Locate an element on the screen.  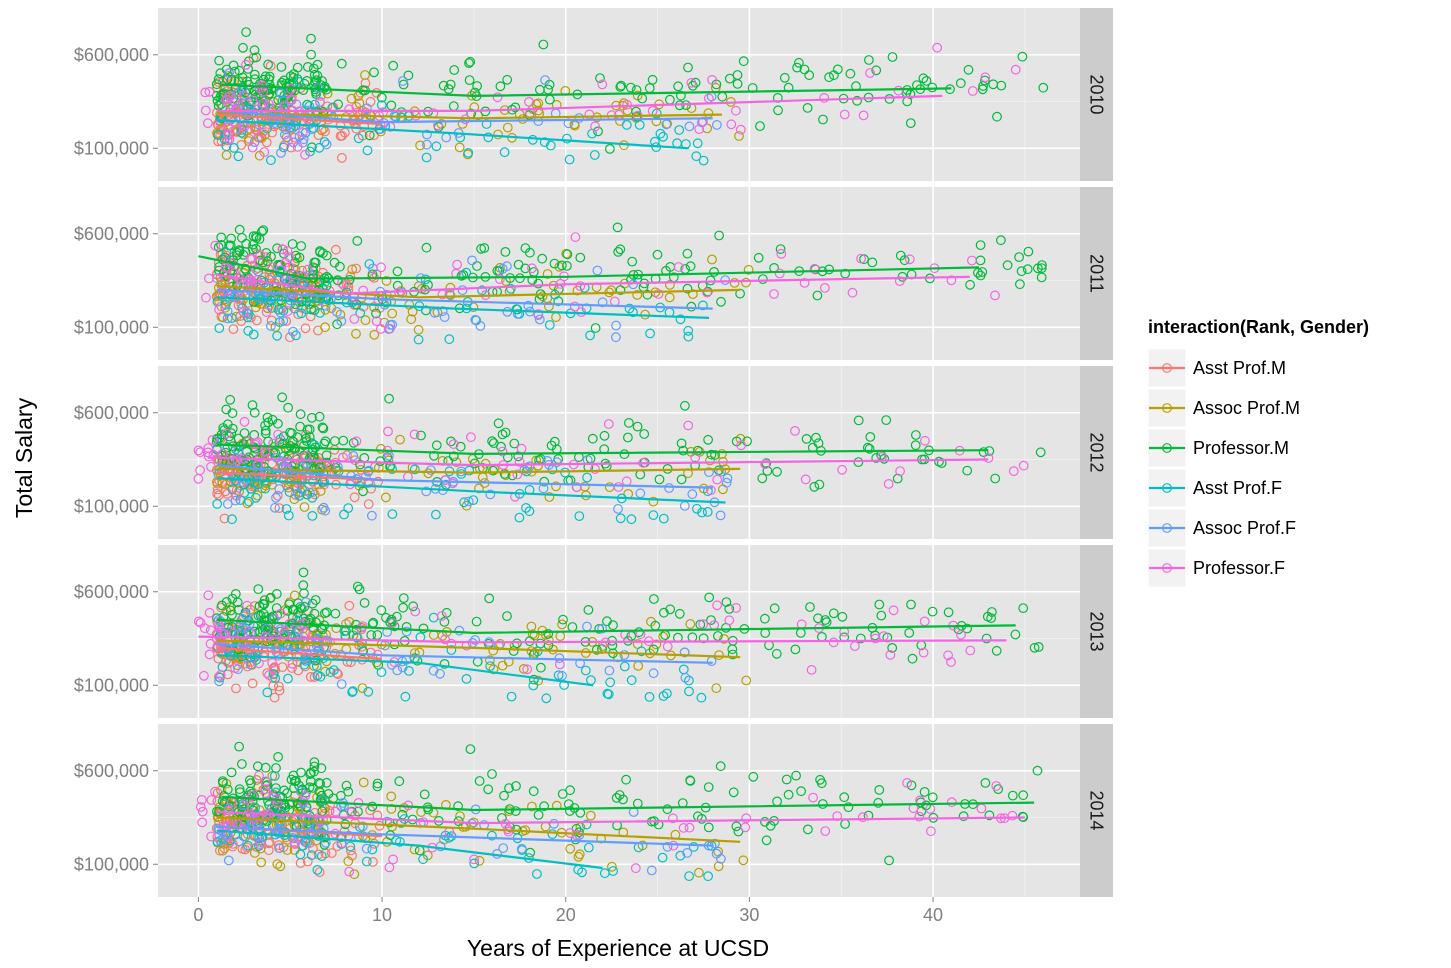
legend-title: interaction(Rank, Gender) is located at coordinates (1258, 327).